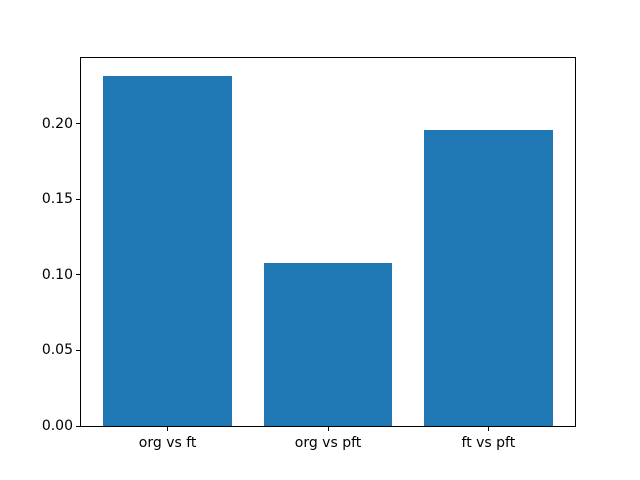  What do you see at coordinates (57, 123) in the screenshot?
I see `y-axis-tick-label: 0.20` at bounding box center [57, 123].